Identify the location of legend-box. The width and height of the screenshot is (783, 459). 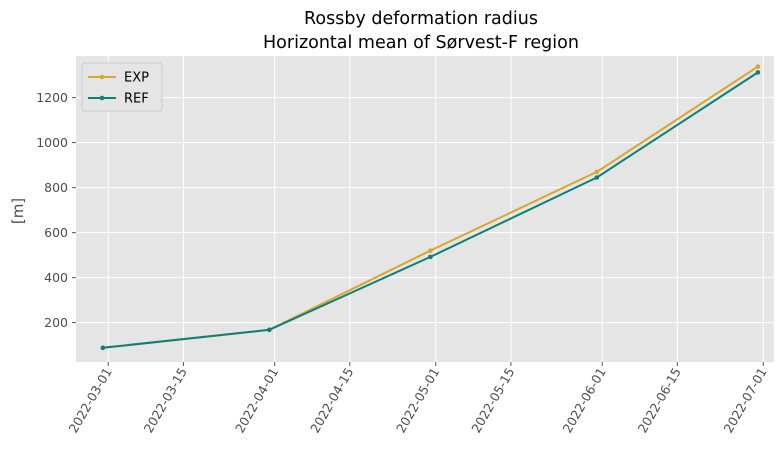
(122, 87).